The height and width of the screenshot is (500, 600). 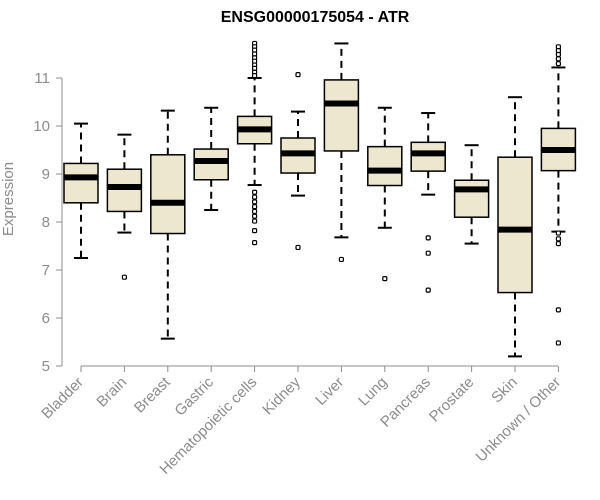 What do you see at coordinates (42, 78) in the screenshot?
I see `y-tick-label: 11` at bounding box center [42, 78].